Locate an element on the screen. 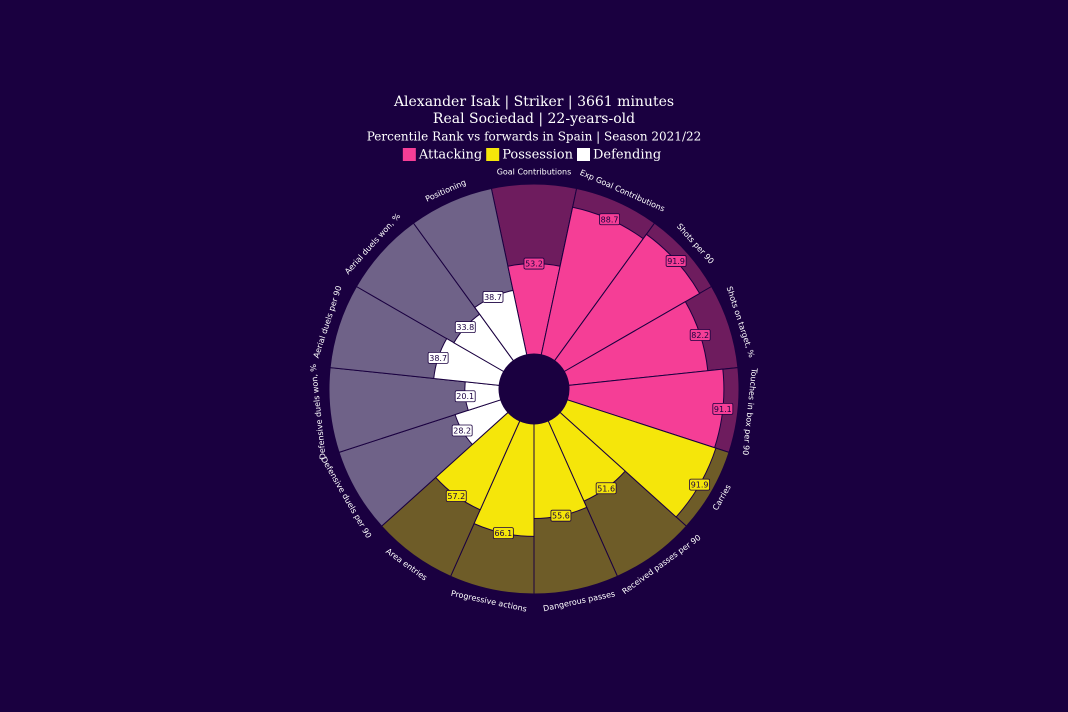 The height and width of the screenshot is (712, 1068). value-label: 91.1 is located at coordinates (723, 408).